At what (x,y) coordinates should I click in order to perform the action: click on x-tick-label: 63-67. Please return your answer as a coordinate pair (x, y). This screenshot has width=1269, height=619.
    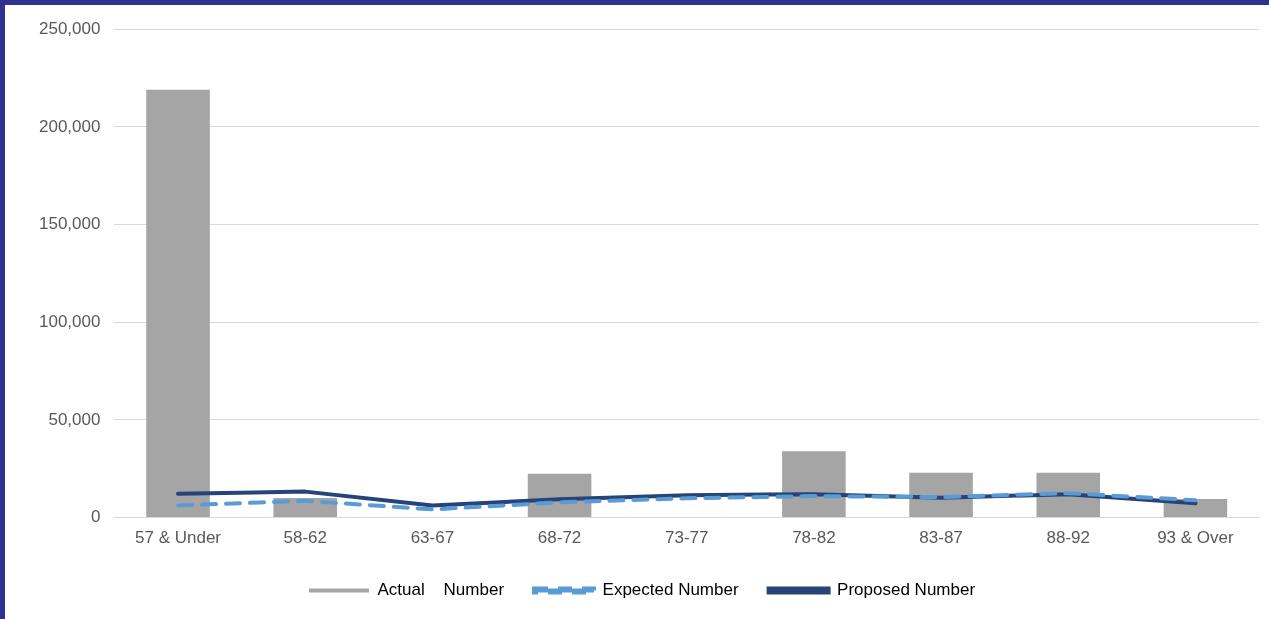
    Looking at the image, I should click on (432, 538).